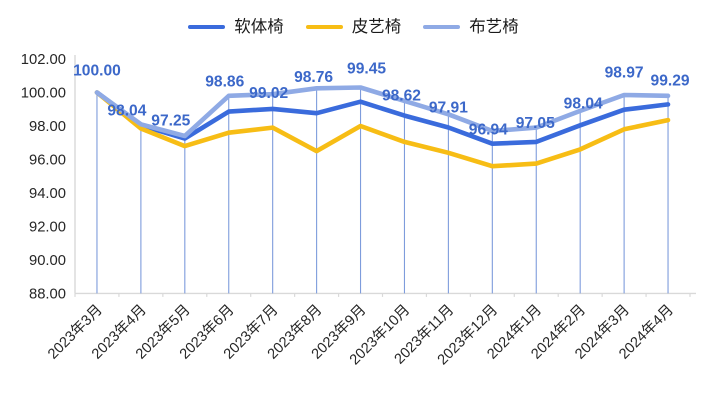 The image size is (707, 404). I want to click on y-tick-label: 96.00, so click(47, 161).